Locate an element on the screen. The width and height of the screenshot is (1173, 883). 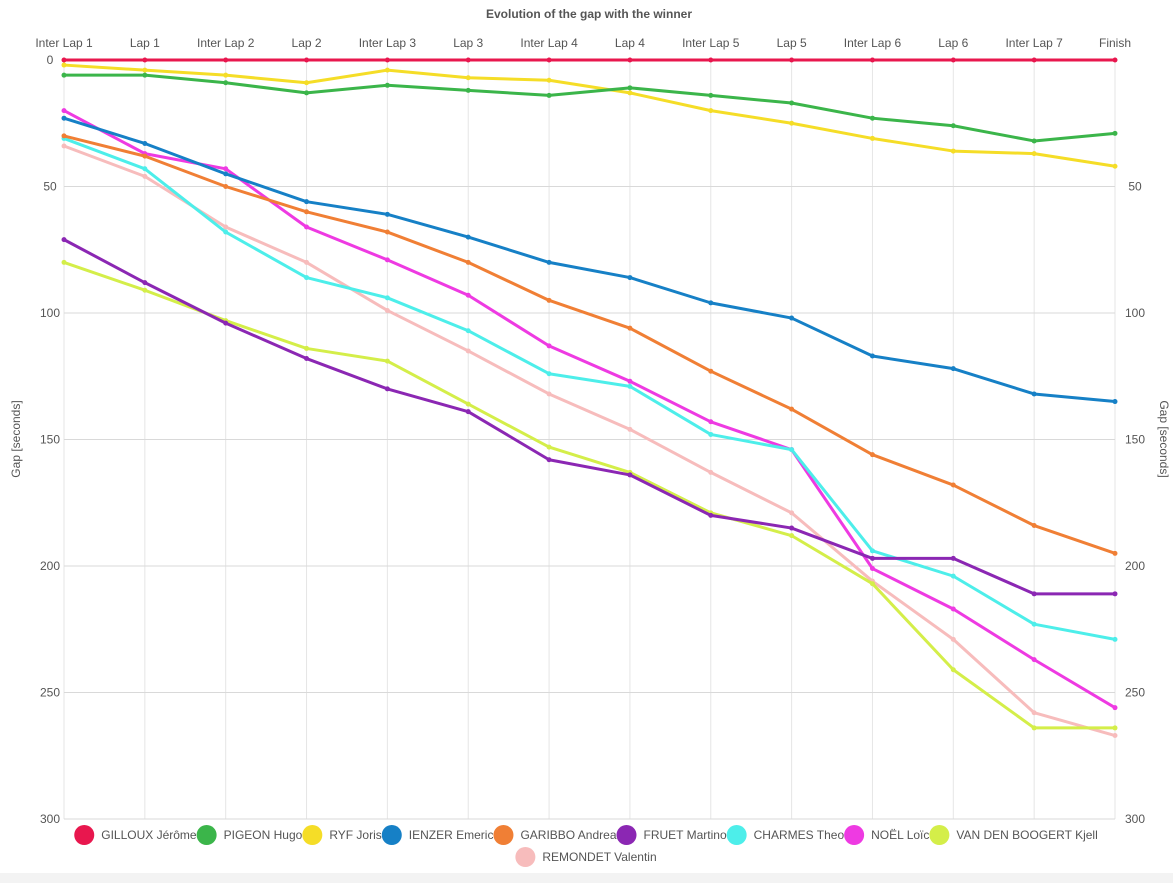
x-tick-label: Lap 5 is located at coordinates (792, 43).